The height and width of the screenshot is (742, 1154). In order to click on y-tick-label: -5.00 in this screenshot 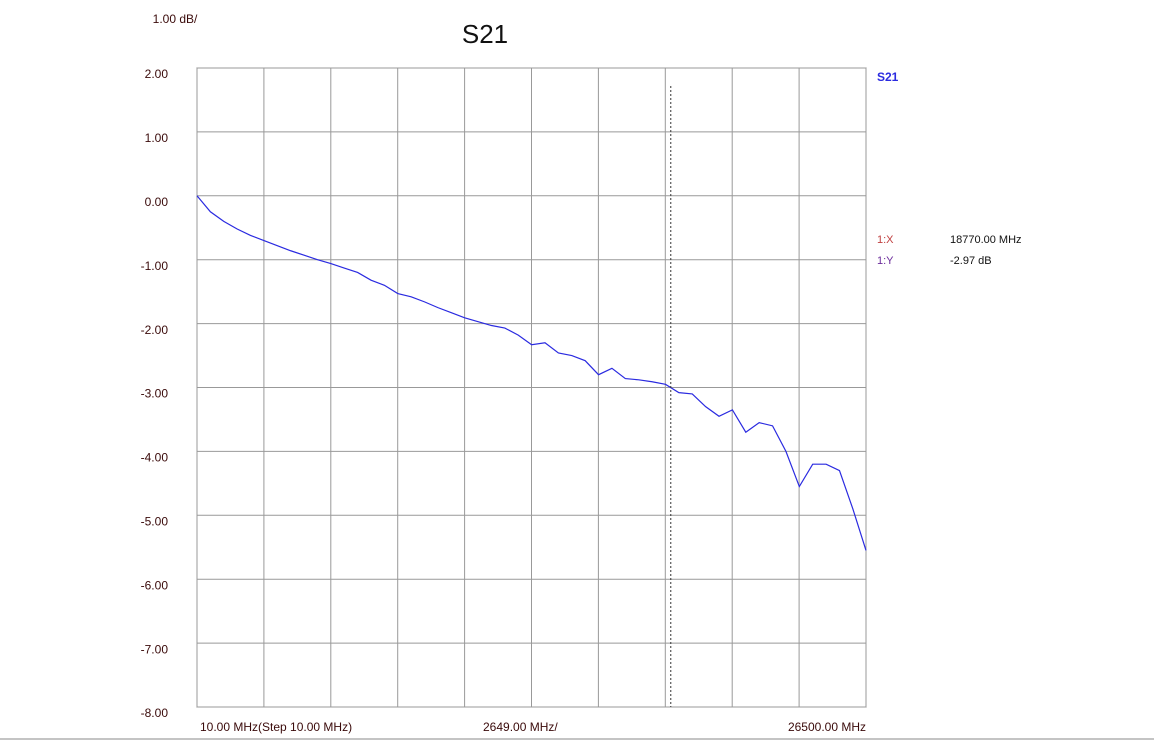, I will do `click(155, 521)`.